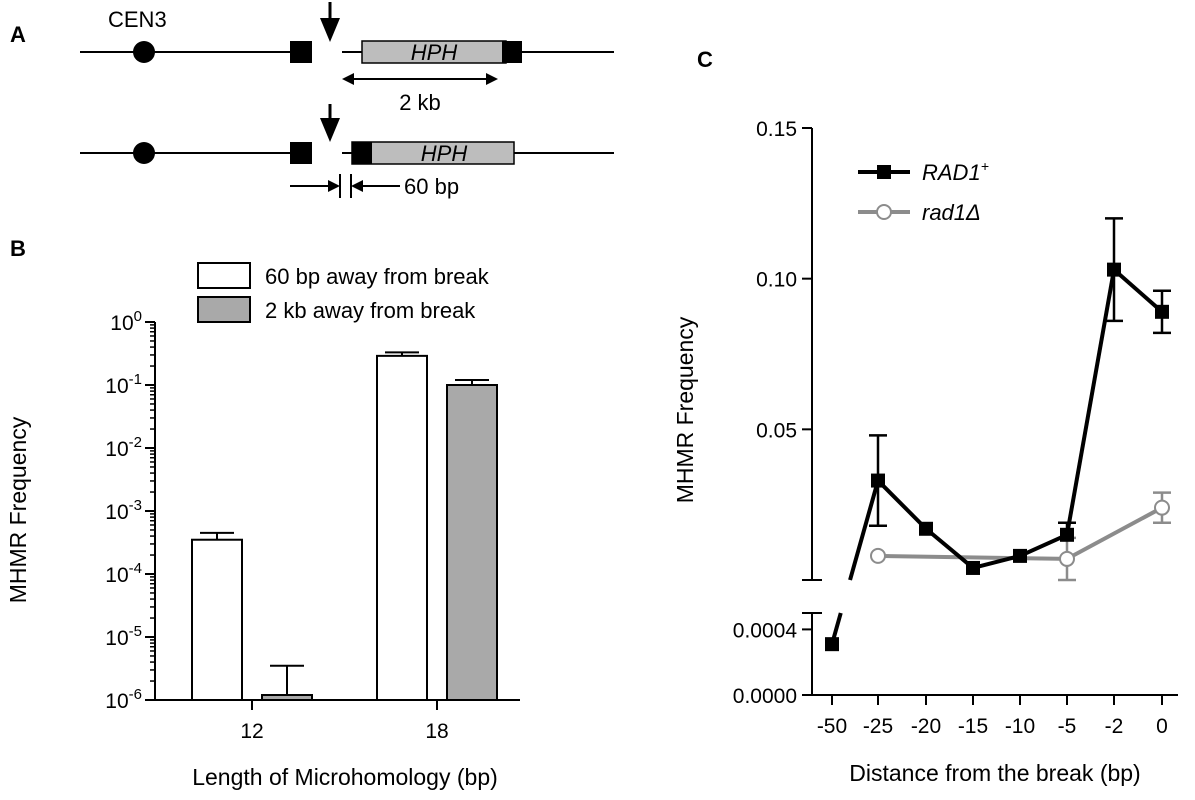 This screenshot has height=800, width=1195. Describe the element at coordinates (357, 186) in the screenshot. I see `sixty-bp-right-arrowhead` at that location.